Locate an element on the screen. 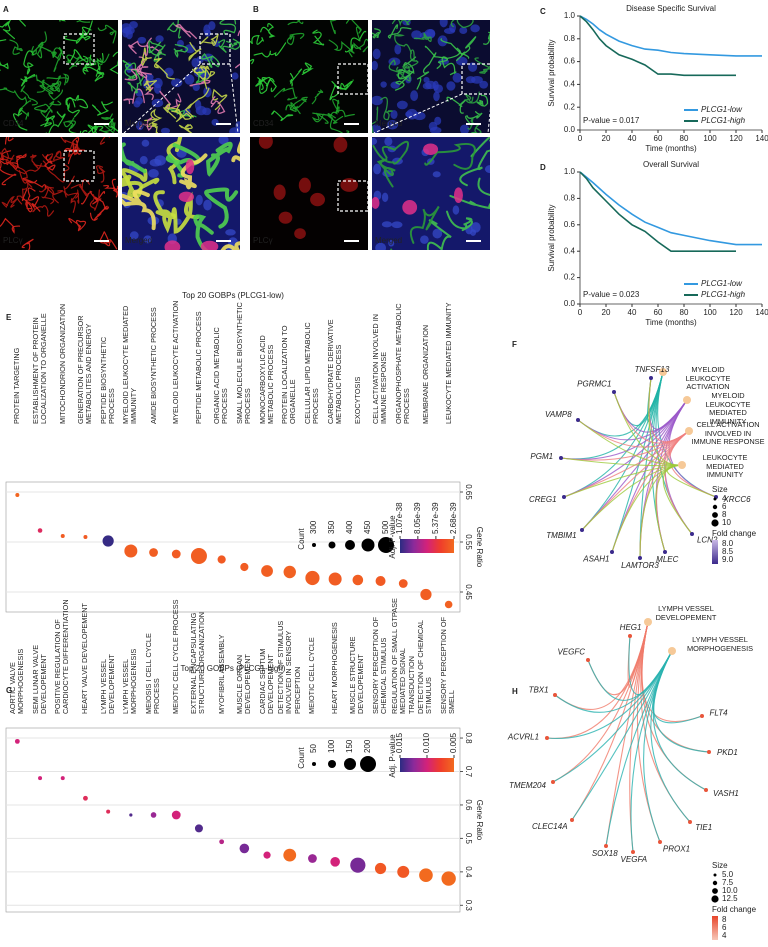 This screenshot has width=768, height=947. y-axis-label: Gene Ratio is located at coordinates (479, 820).